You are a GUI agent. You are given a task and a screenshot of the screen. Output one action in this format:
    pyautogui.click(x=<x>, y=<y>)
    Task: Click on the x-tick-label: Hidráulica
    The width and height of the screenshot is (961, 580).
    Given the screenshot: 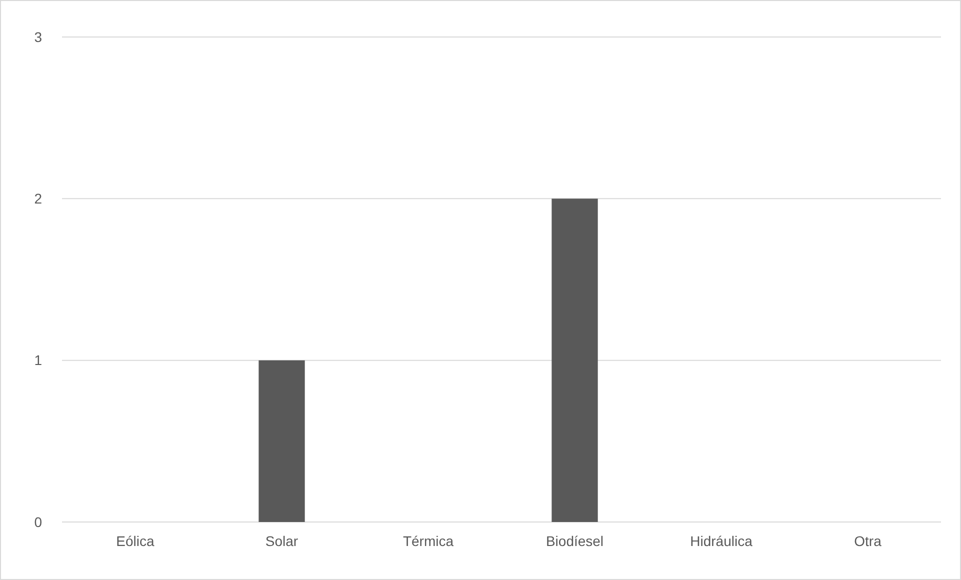 What is the action you would take?
    pyautogui.click(x=721, y=541)
    